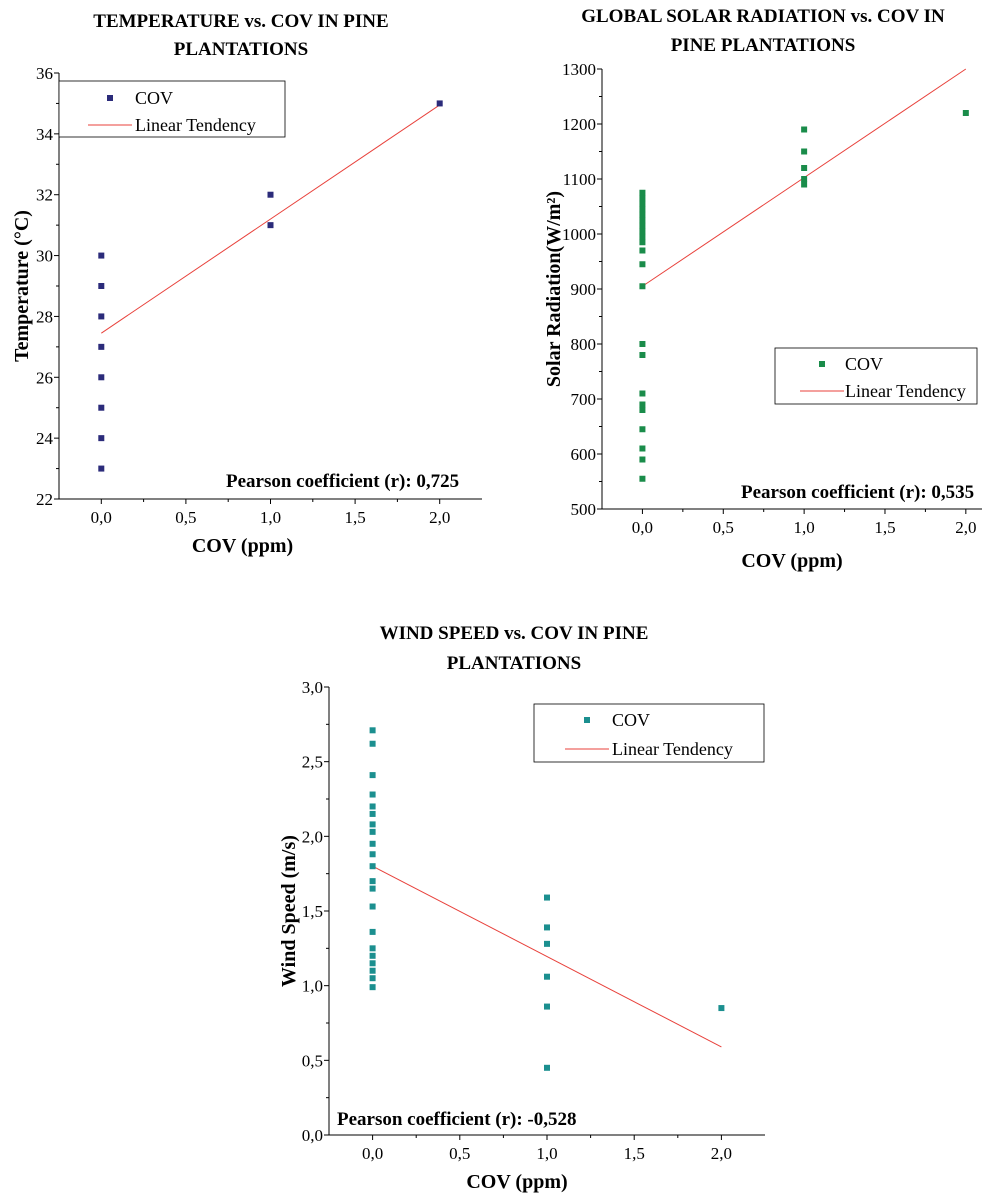 The height and width of the screenshot is (1201, 1000). I want to click on y-tick-label: 600, so click(584, 454).